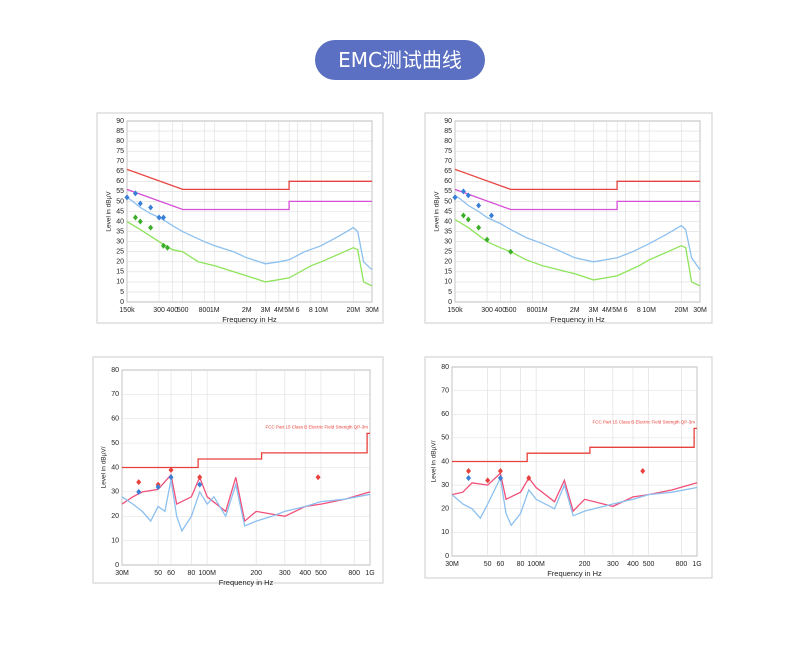 This screenshot has width=800, height=666. I want to click on y-axis-label: Level in dBµV, so click(437, 211).